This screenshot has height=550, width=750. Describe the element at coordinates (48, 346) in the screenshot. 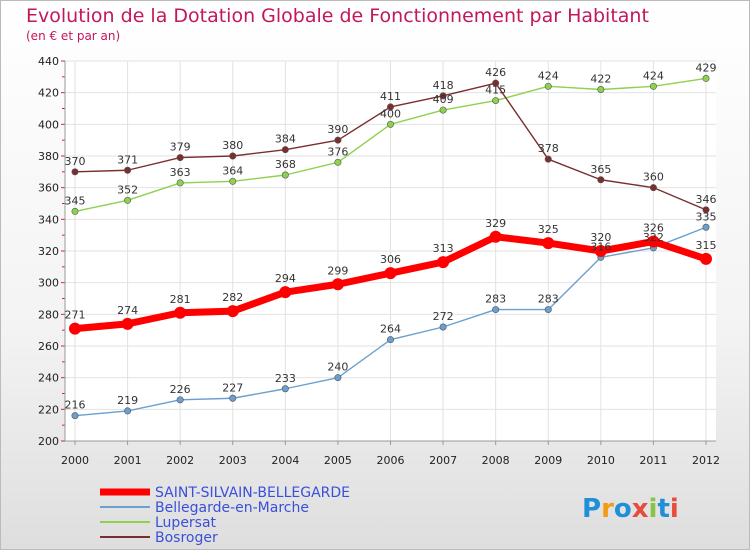

I see `y-tick-label: 260` at that location.